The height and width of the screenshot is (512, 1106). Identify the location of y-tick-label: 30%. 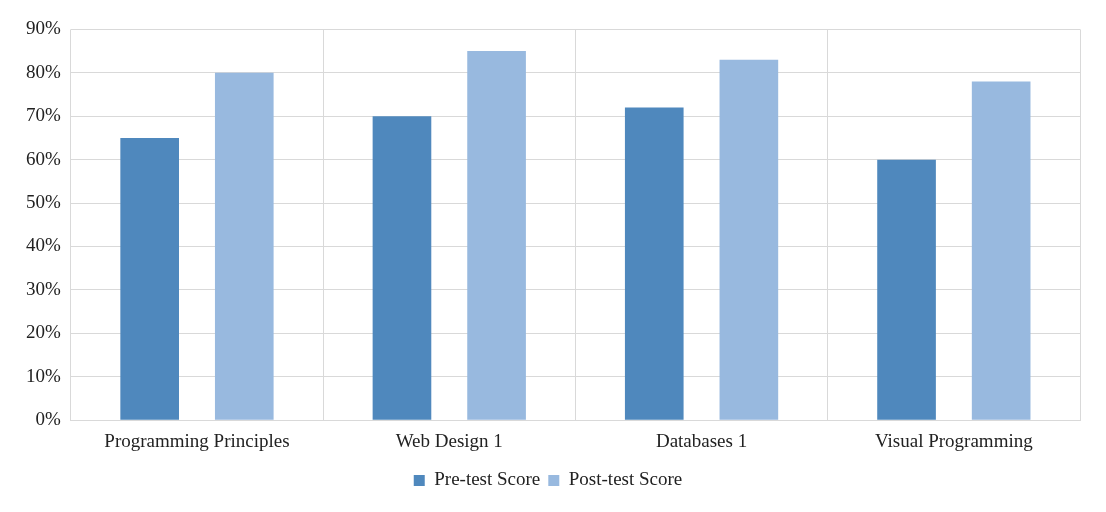
(43, 288).